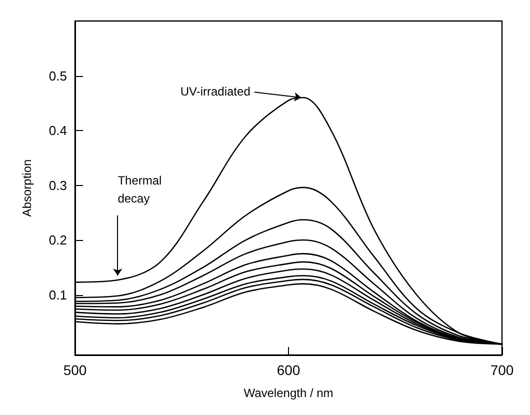 The width and height of the screenshot is (530, 415). Describe the element at coordinates (142, 189) in the screenshot. I see `annotation: Thermal decay` at that location.